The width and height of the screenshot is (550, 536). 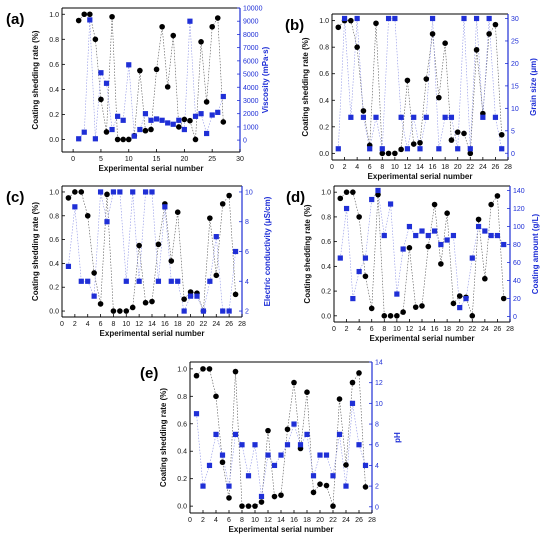 What do you see at coordinates (35, 79) in the screenshot?
I see `y-left-axis-title: Coating shedding rate (%)` at bounding box center [35, 79].